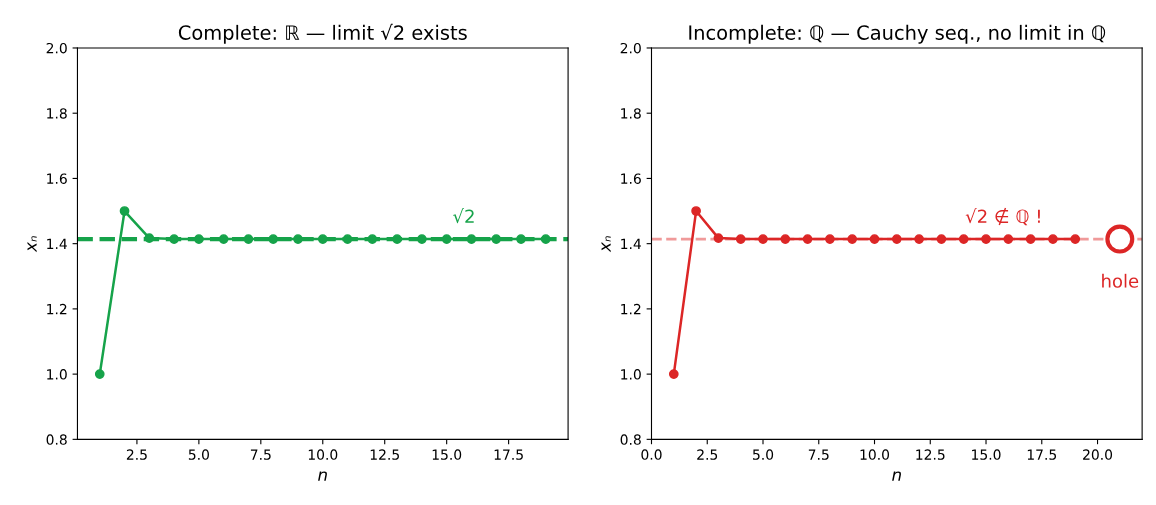 The image size is (1156, 505). Describe the element at coordinates (651, 454) in the screenshot. I see `x-tick-label: 0.0` at that location.